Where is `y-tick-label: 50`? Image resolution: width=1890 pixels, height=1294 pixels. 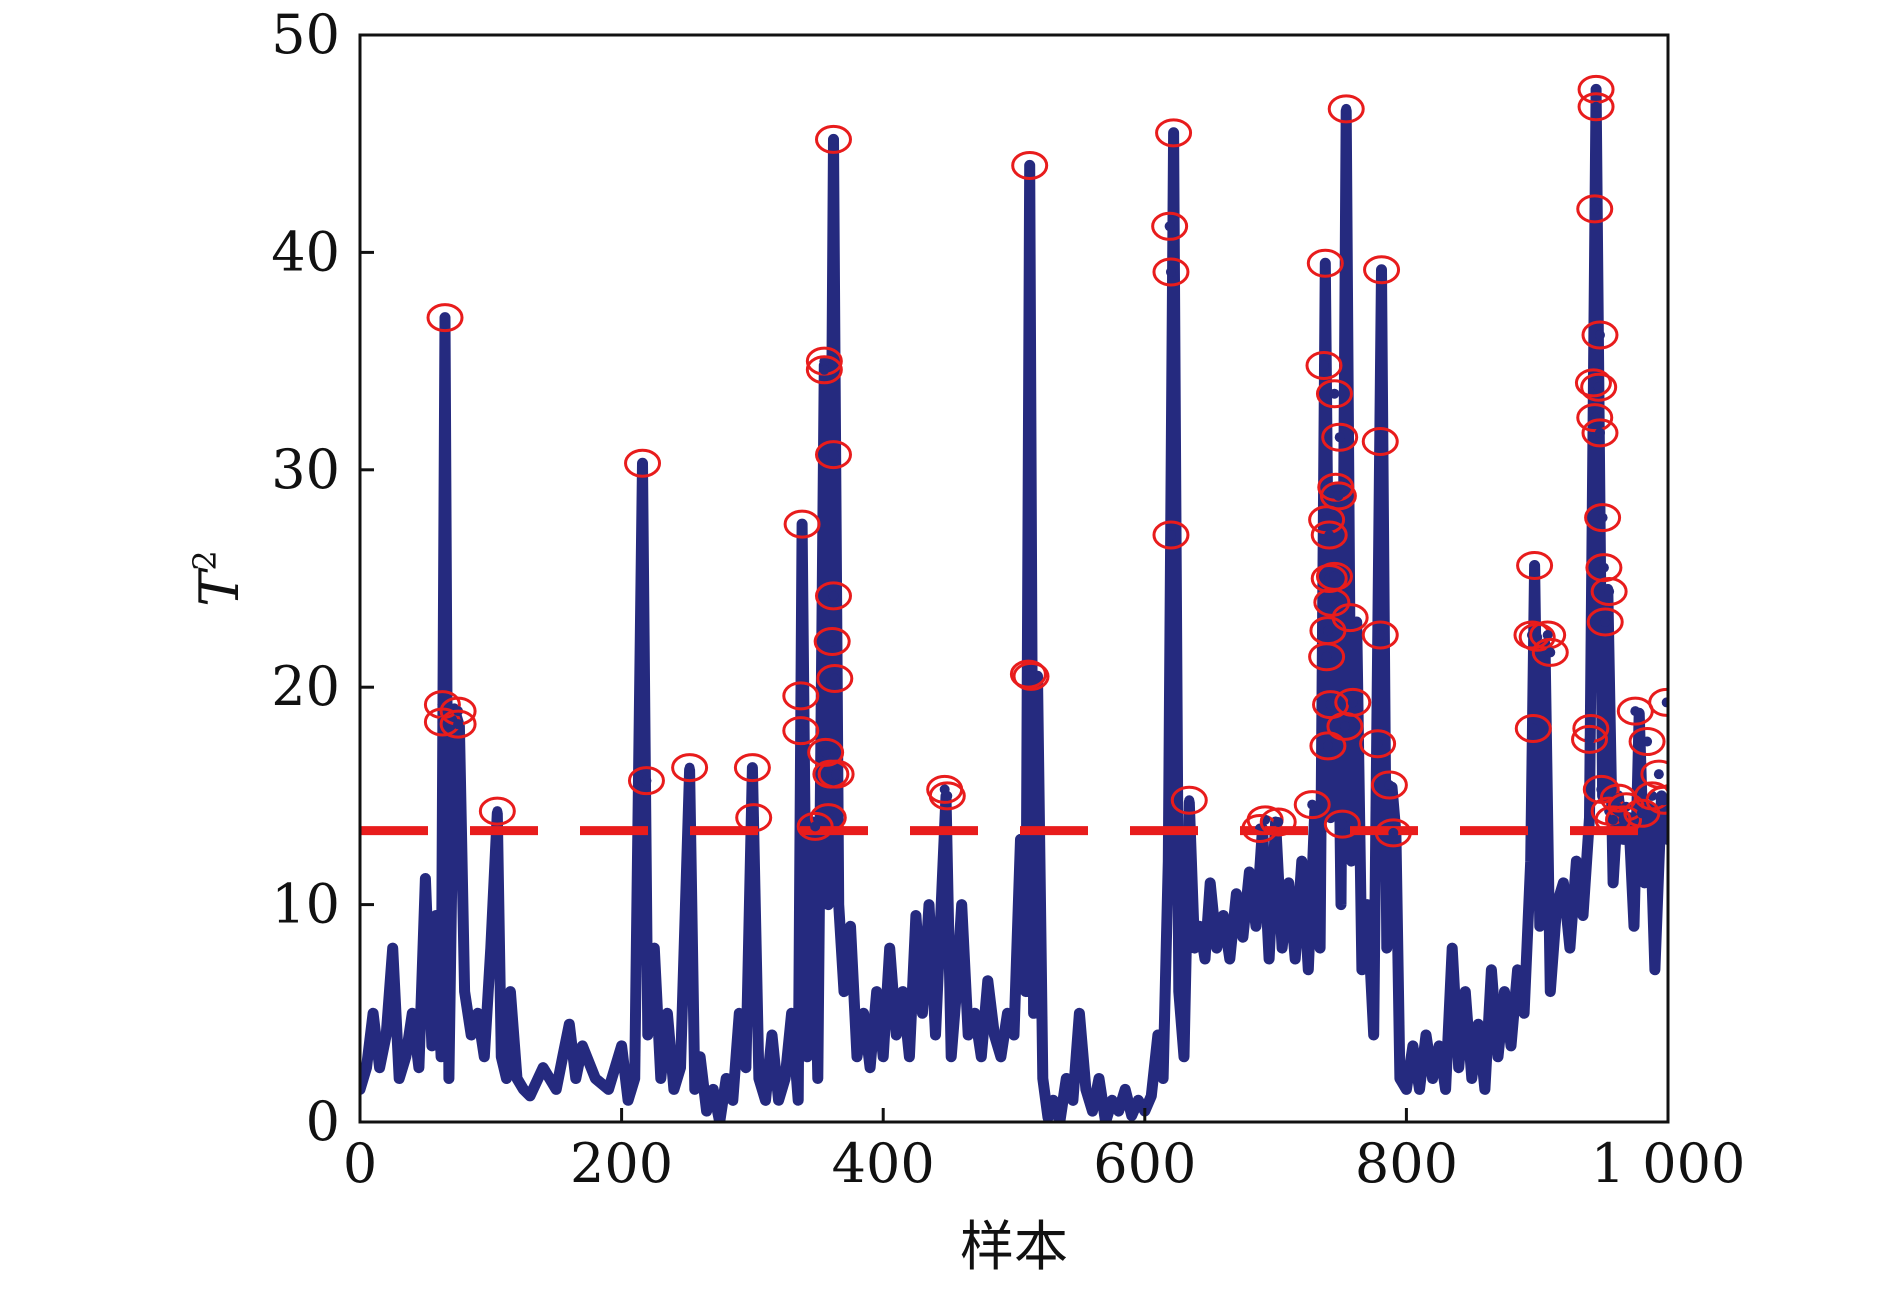
y-tick-label: 50 is located at coordinates (305, 34).